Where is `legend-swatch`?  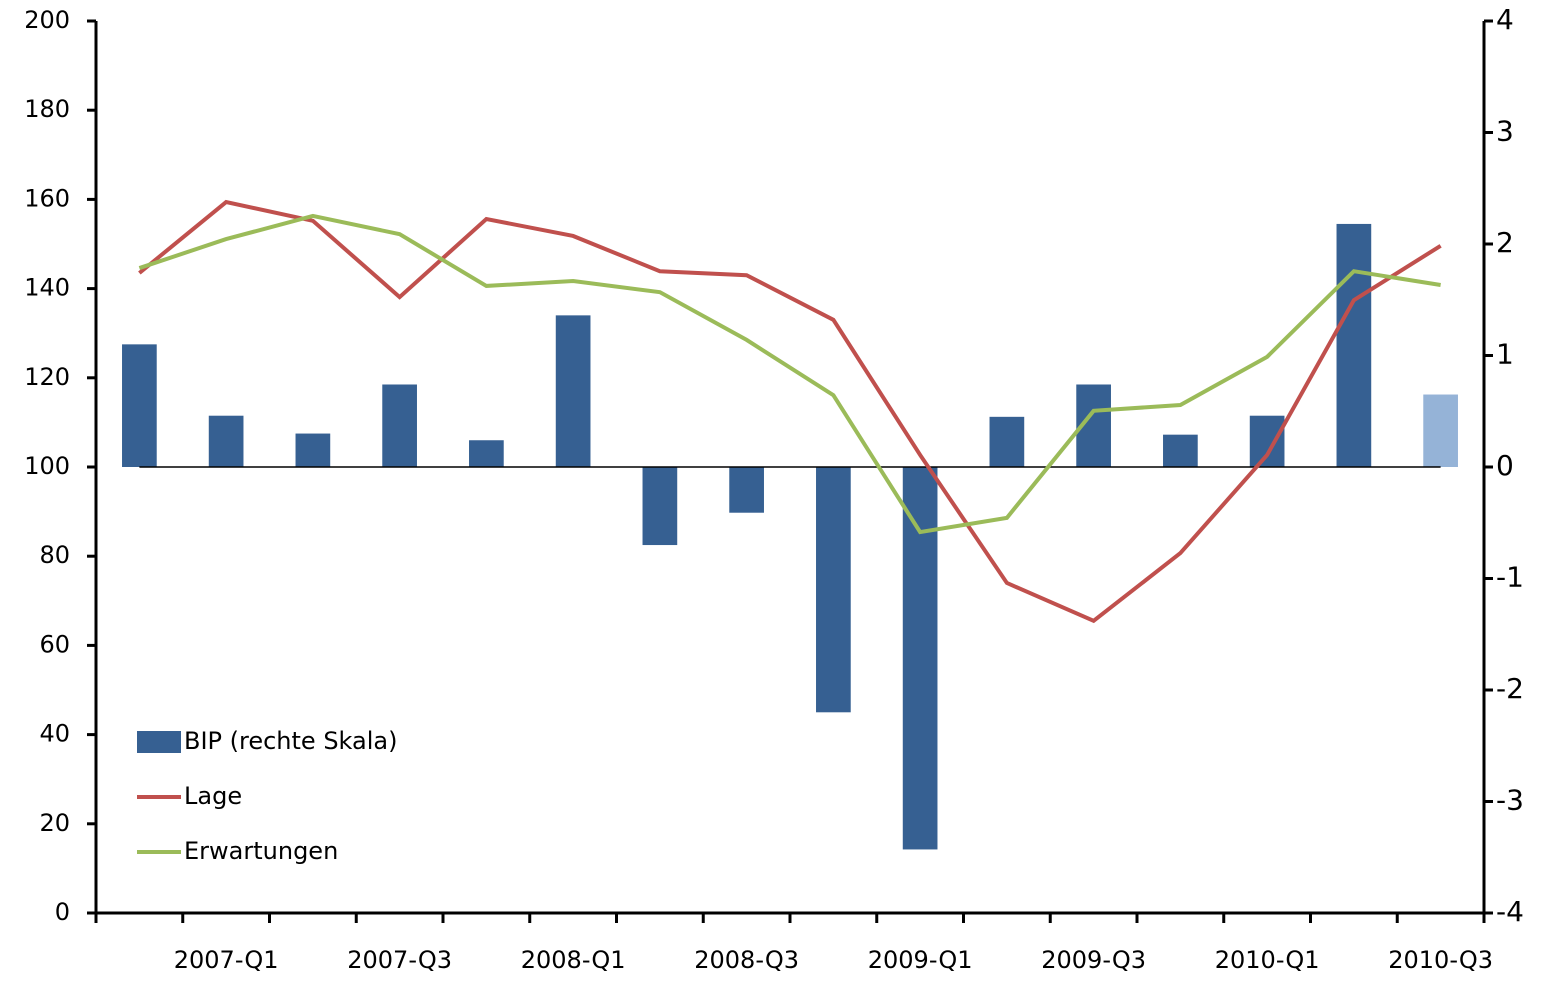
legend-swatch is located at coordinates (159, 742).